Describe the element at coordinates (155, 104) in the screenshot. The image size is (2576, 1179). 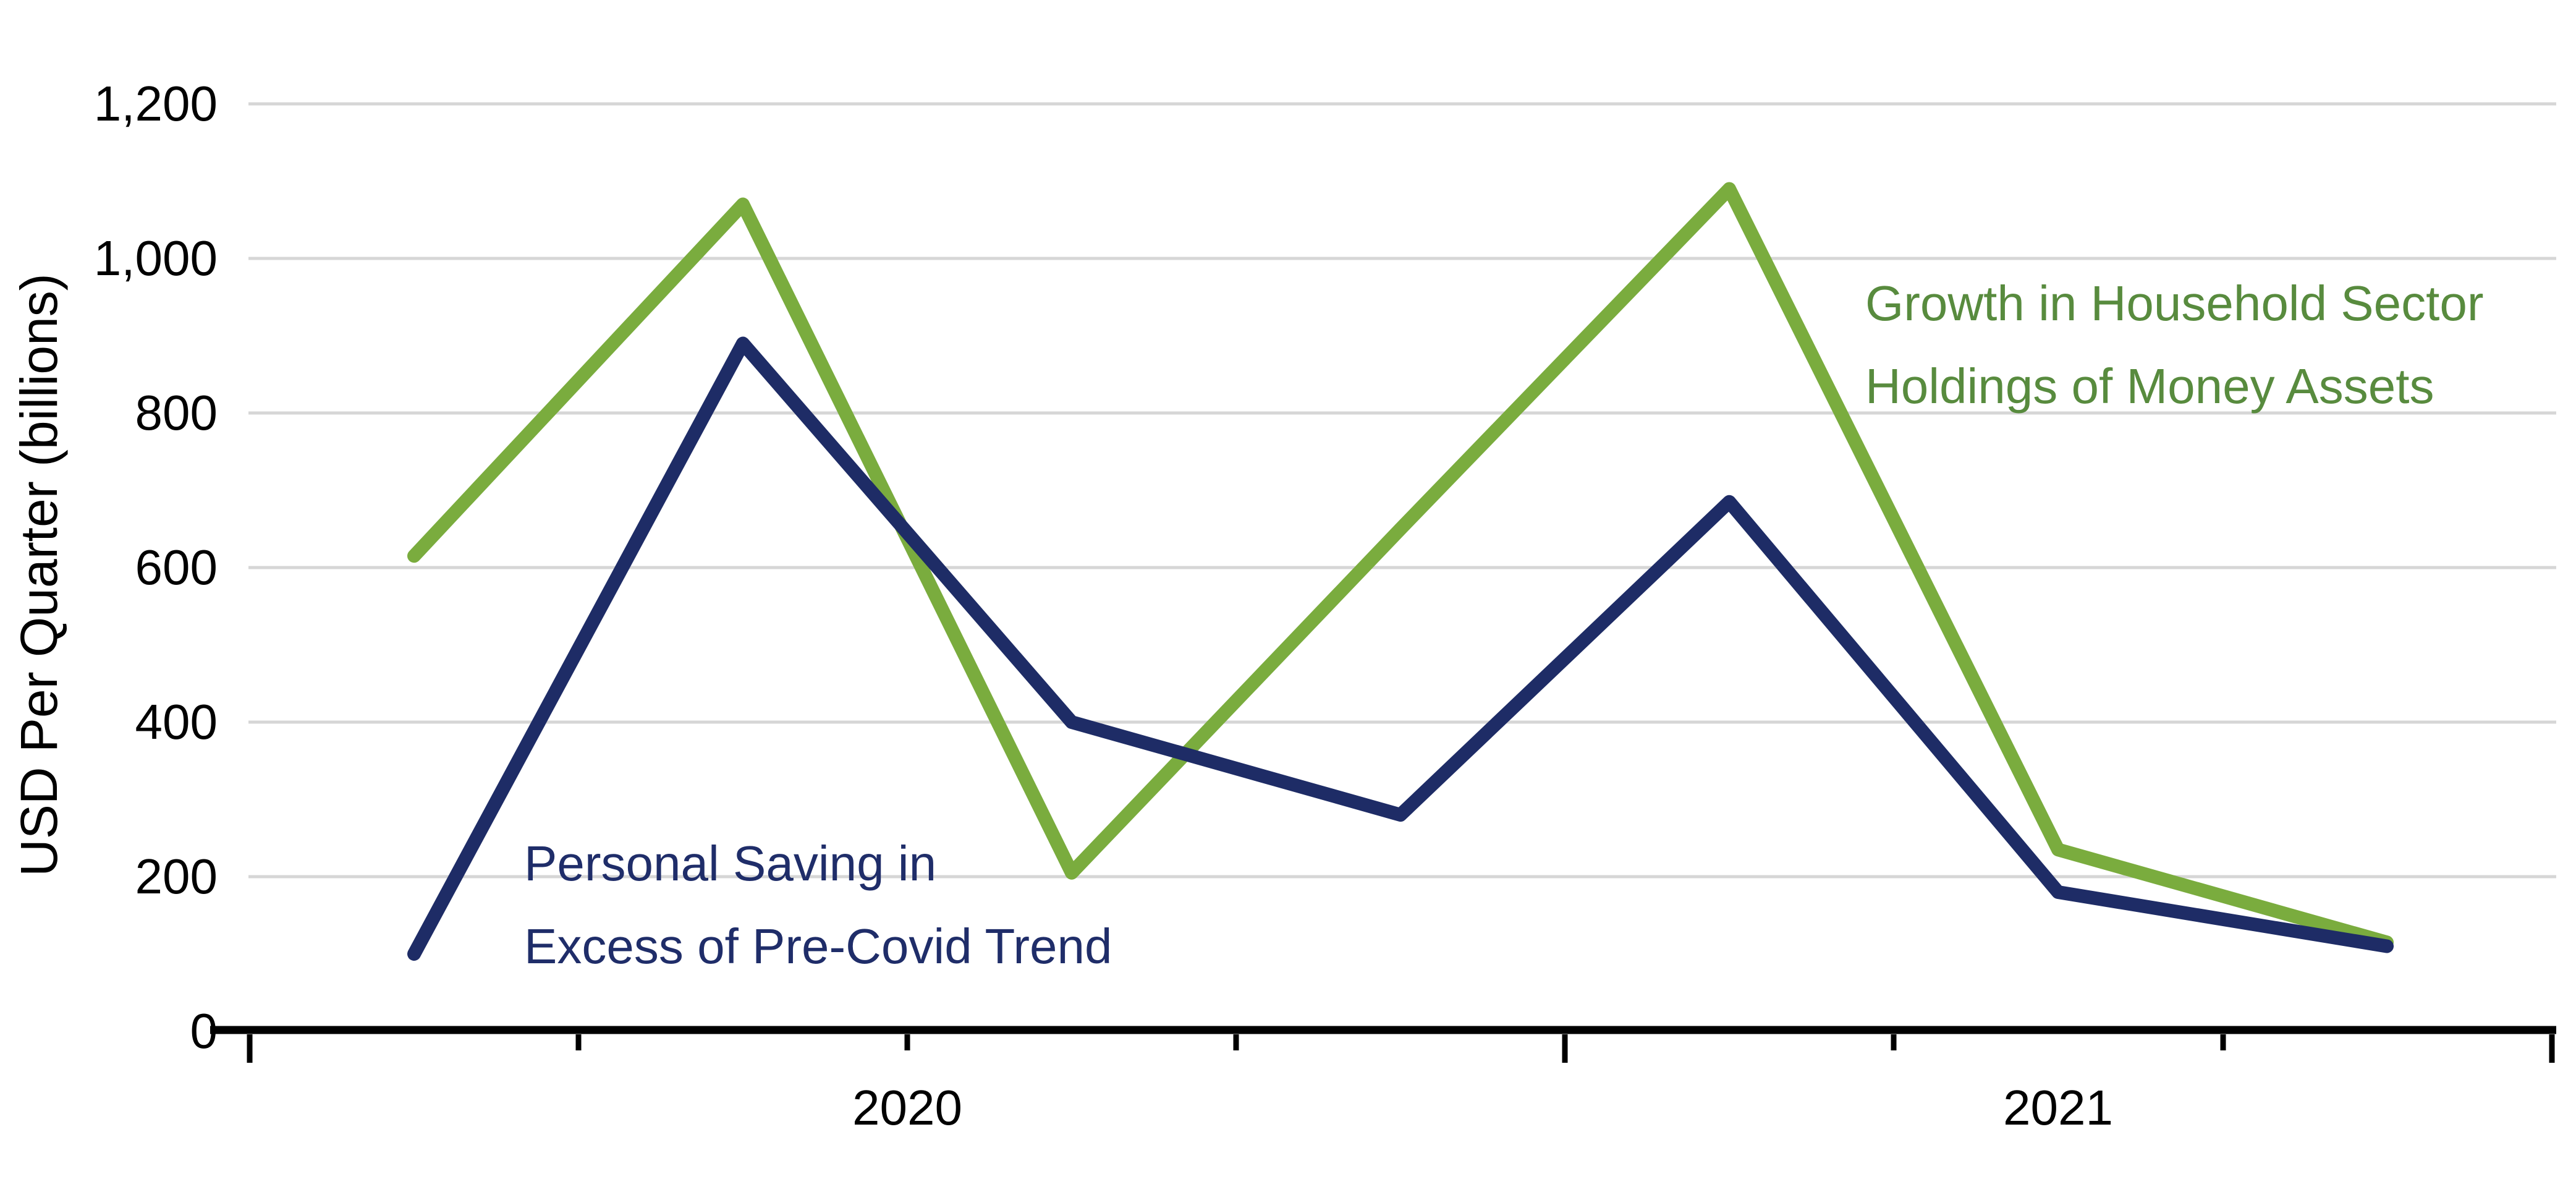
I see `y-tick-label-1200: 1,200` at that location.